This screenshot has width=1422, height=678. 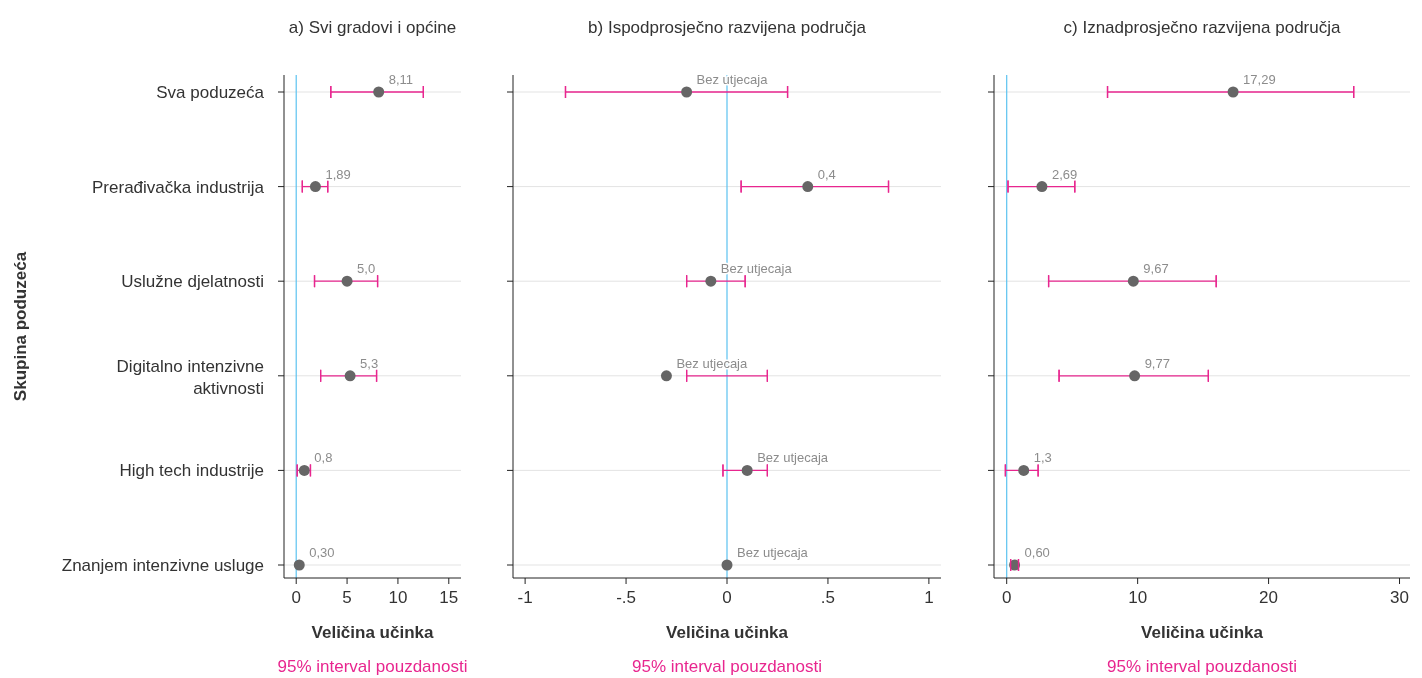 What do you see at coordinates (401, 79) in the screenshot?
I see `data-label: 8,11` at bounding box center [401, 79].